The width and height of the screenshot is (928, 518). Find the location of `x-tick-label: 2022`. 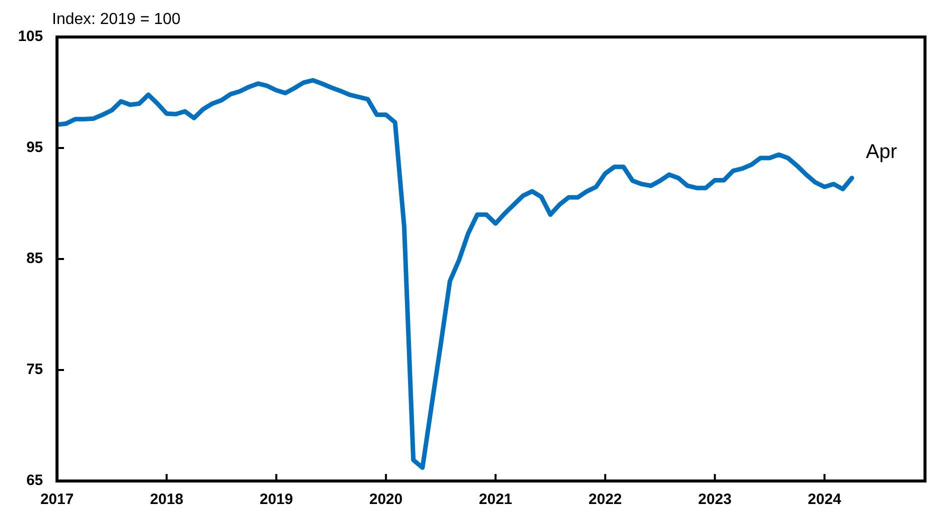

x-tick-label: 2022 is located at coordinates (605, 499).